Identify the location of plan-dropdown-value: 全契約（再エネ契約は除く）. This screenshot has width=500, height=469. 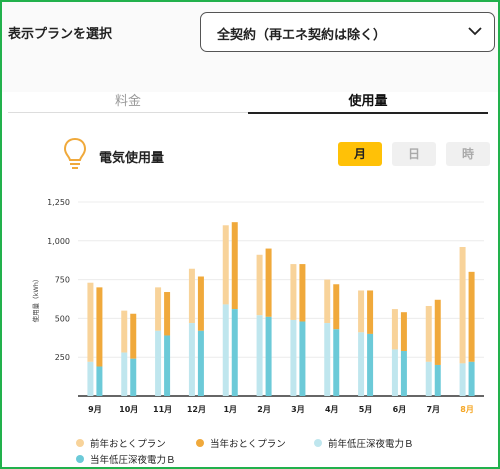
(302, 35).